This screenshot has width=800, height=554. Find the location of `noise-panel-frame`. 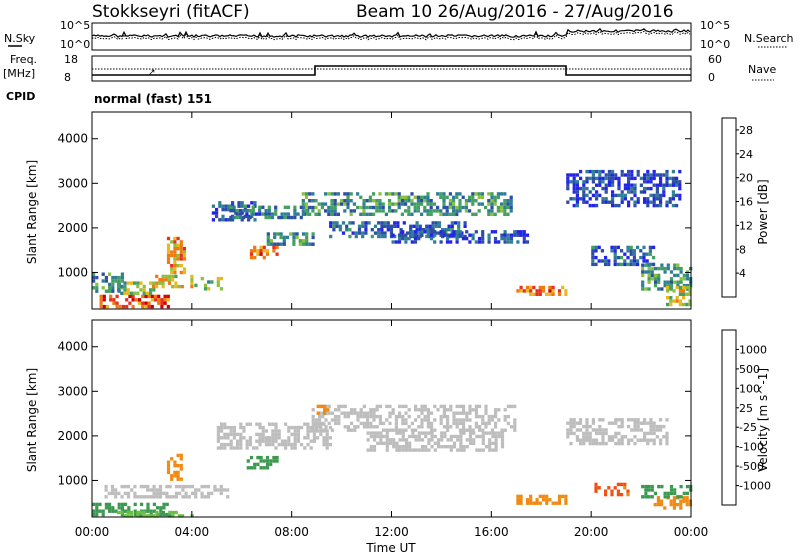

noise-panel-frame is located at coordinates (391, 36).